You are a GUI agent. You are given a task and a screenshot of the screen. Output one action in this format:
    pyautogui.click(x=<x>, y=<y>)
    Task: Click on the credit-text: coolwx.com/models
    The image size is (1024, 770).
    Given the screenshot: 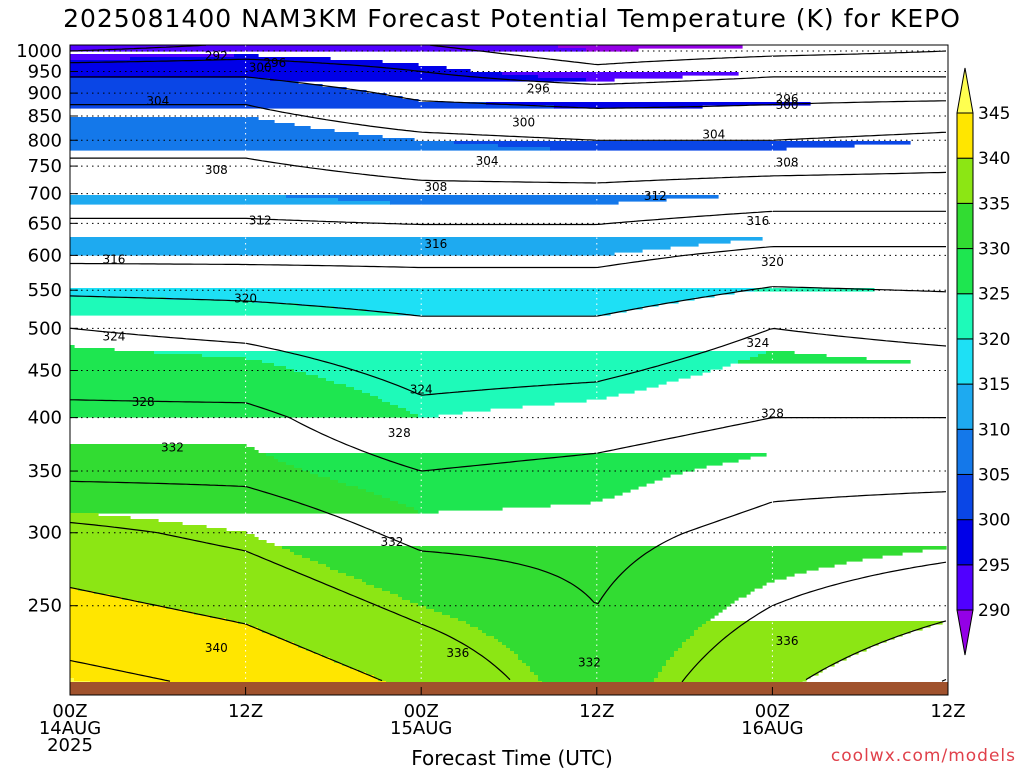 What is the action you would take?
    pyautogui.click(x=923, y=756)
    